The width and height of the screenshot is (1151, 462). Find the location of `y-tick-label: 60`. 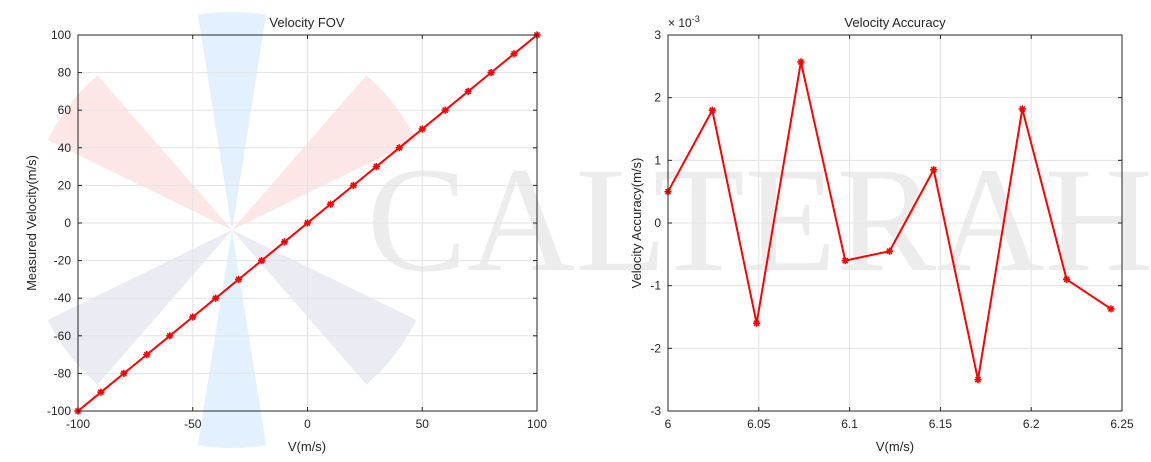

y-tick-label: 60 is located at coordinates (65, 110).